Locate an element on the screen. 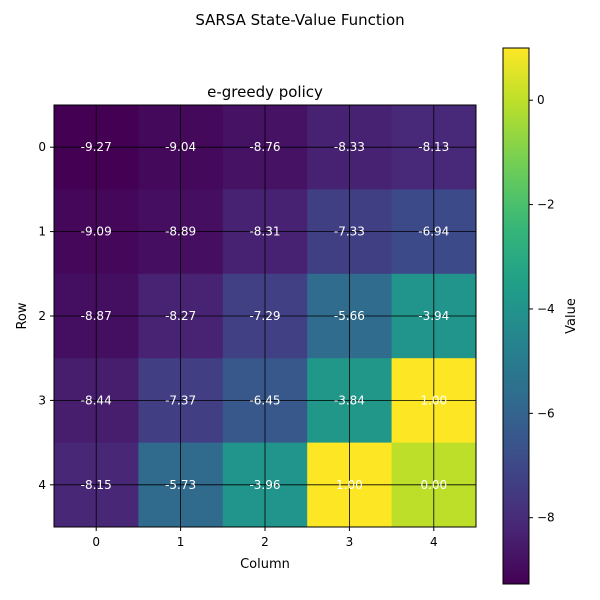  y-tick-label: 2 is located at coordinates (42, 316).